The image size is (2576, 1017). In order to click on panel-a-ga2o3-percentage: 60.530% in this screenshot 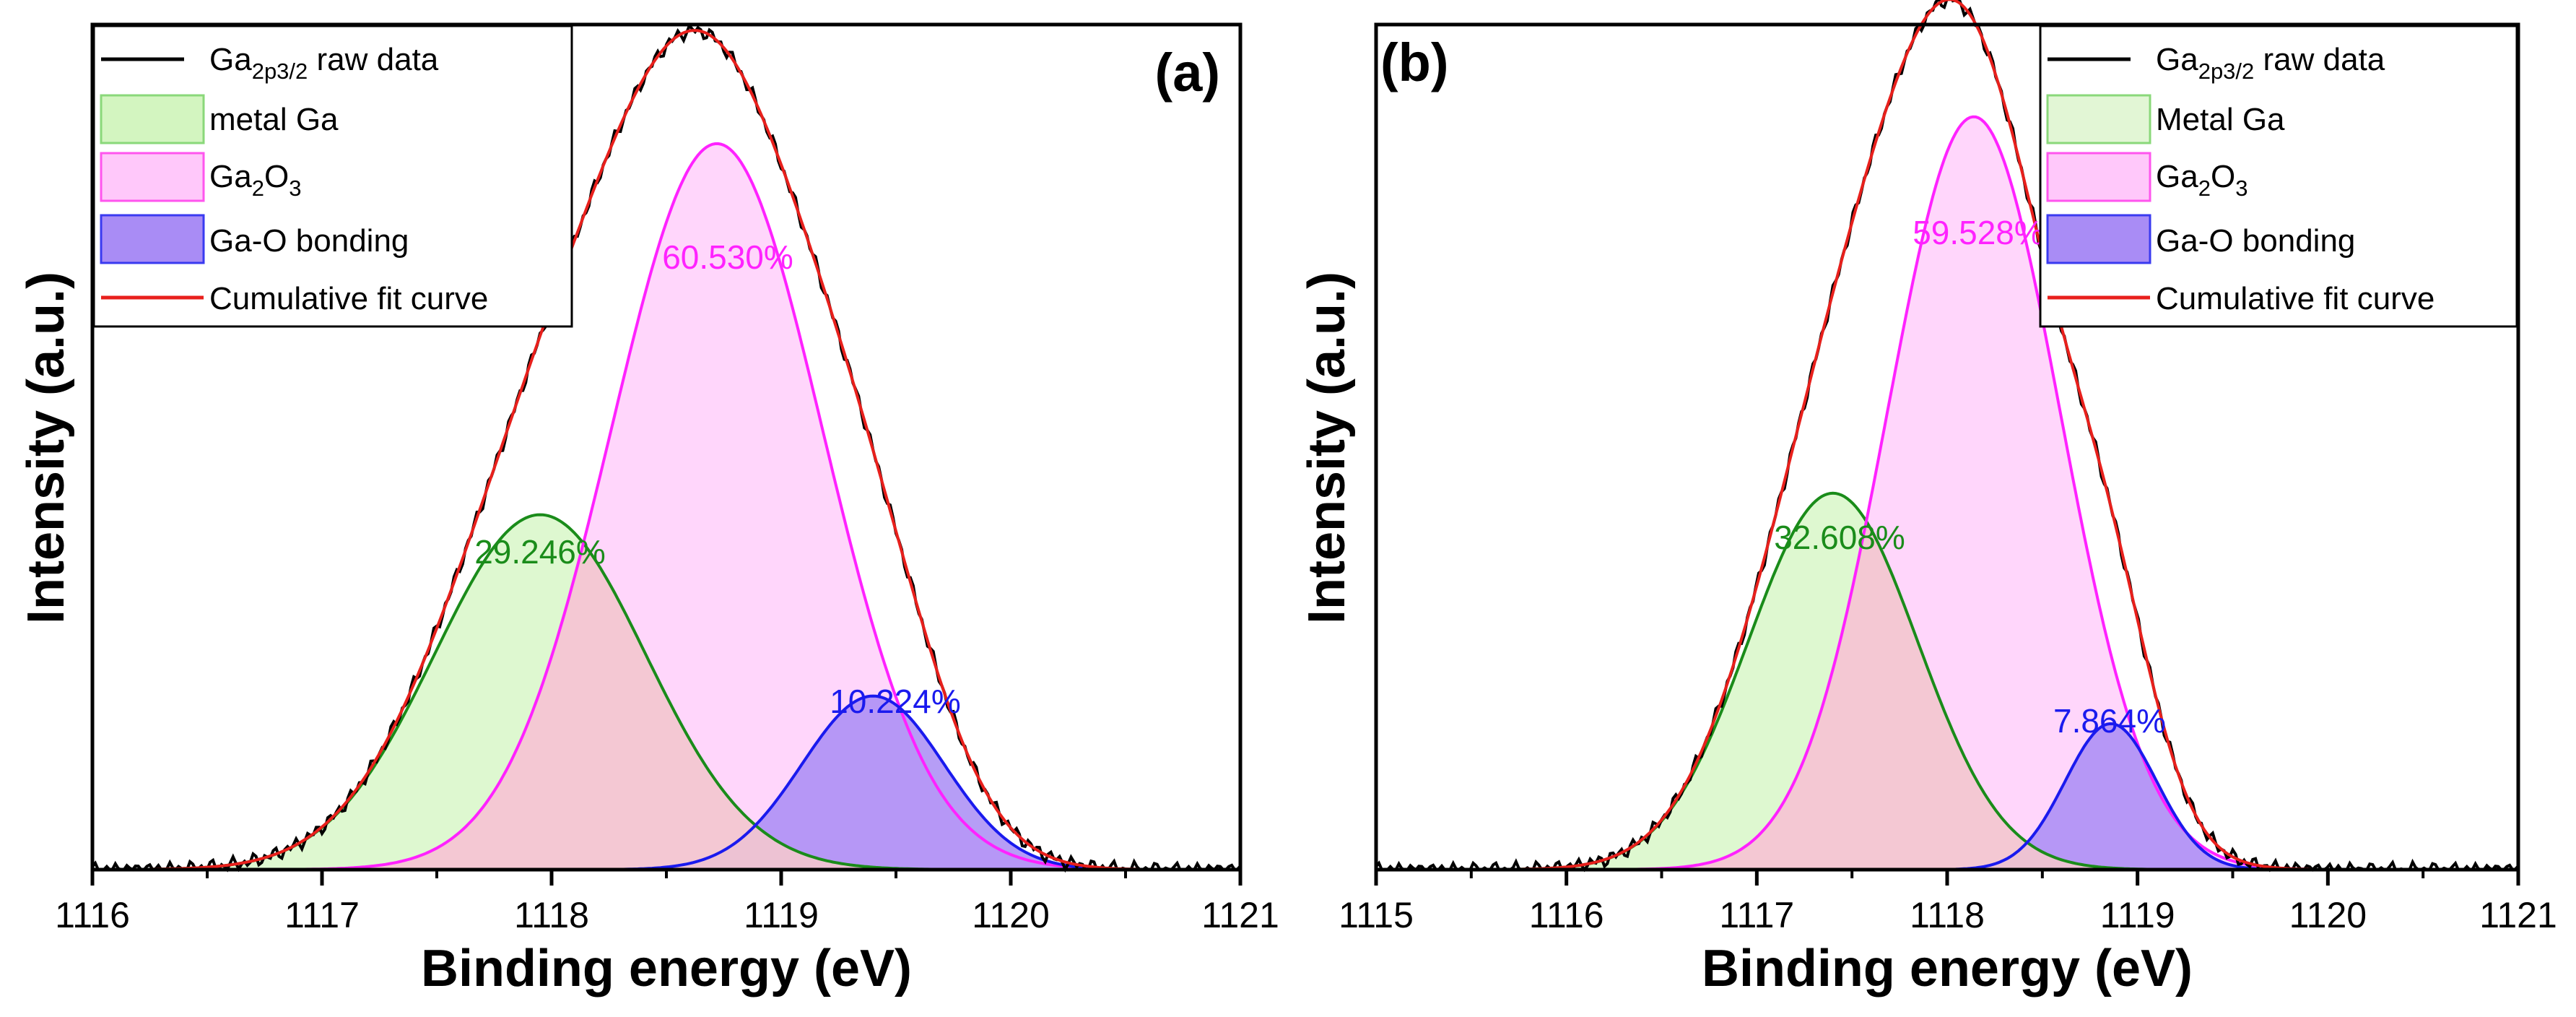, I will do `click(727, 257)`.